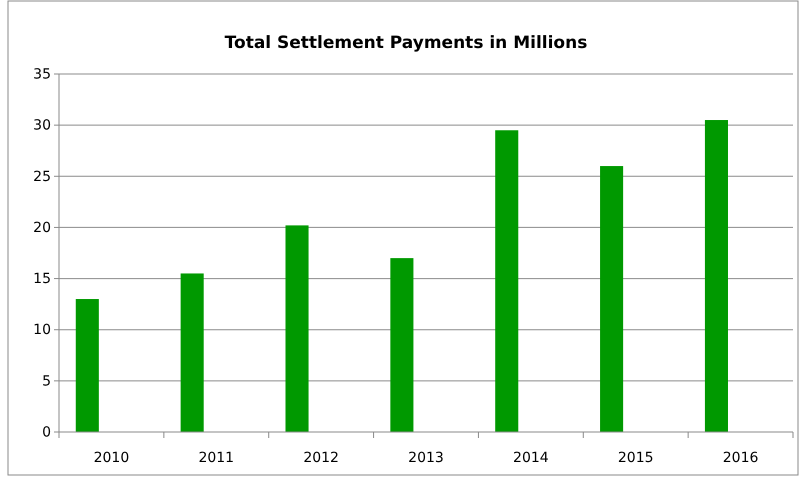 Image resolution: width=800 pixels, height=477 pixels. I want to click on x-tick-label: 2015, so click(636, 458).